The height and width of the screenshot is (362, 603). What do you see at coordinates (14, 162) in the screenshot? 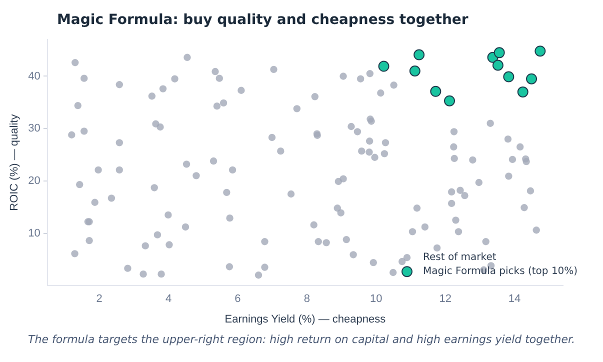
I see `y-axis-title: ROIC (%) — quality` at bounding box center [14, 162].